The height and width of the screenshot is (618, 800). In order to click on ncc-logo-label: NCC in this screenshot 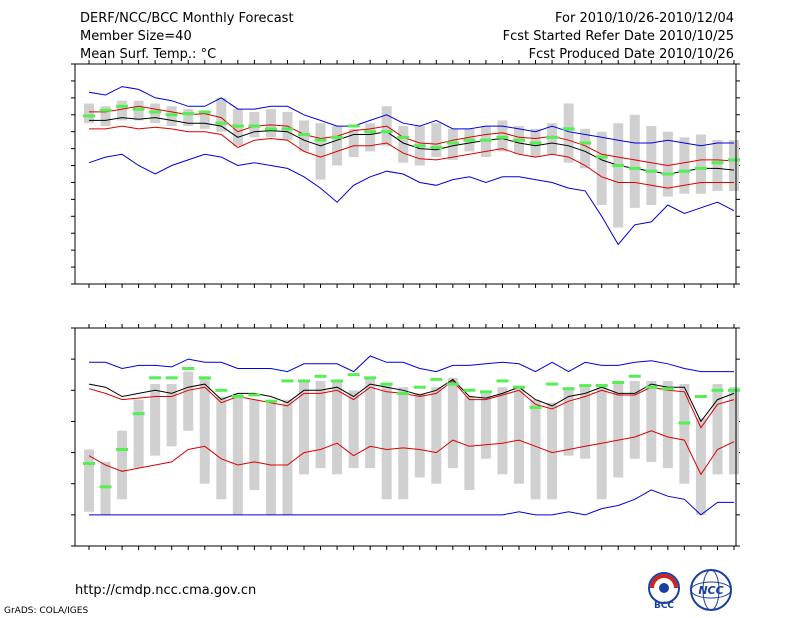, I will do `click(710, 590)`.